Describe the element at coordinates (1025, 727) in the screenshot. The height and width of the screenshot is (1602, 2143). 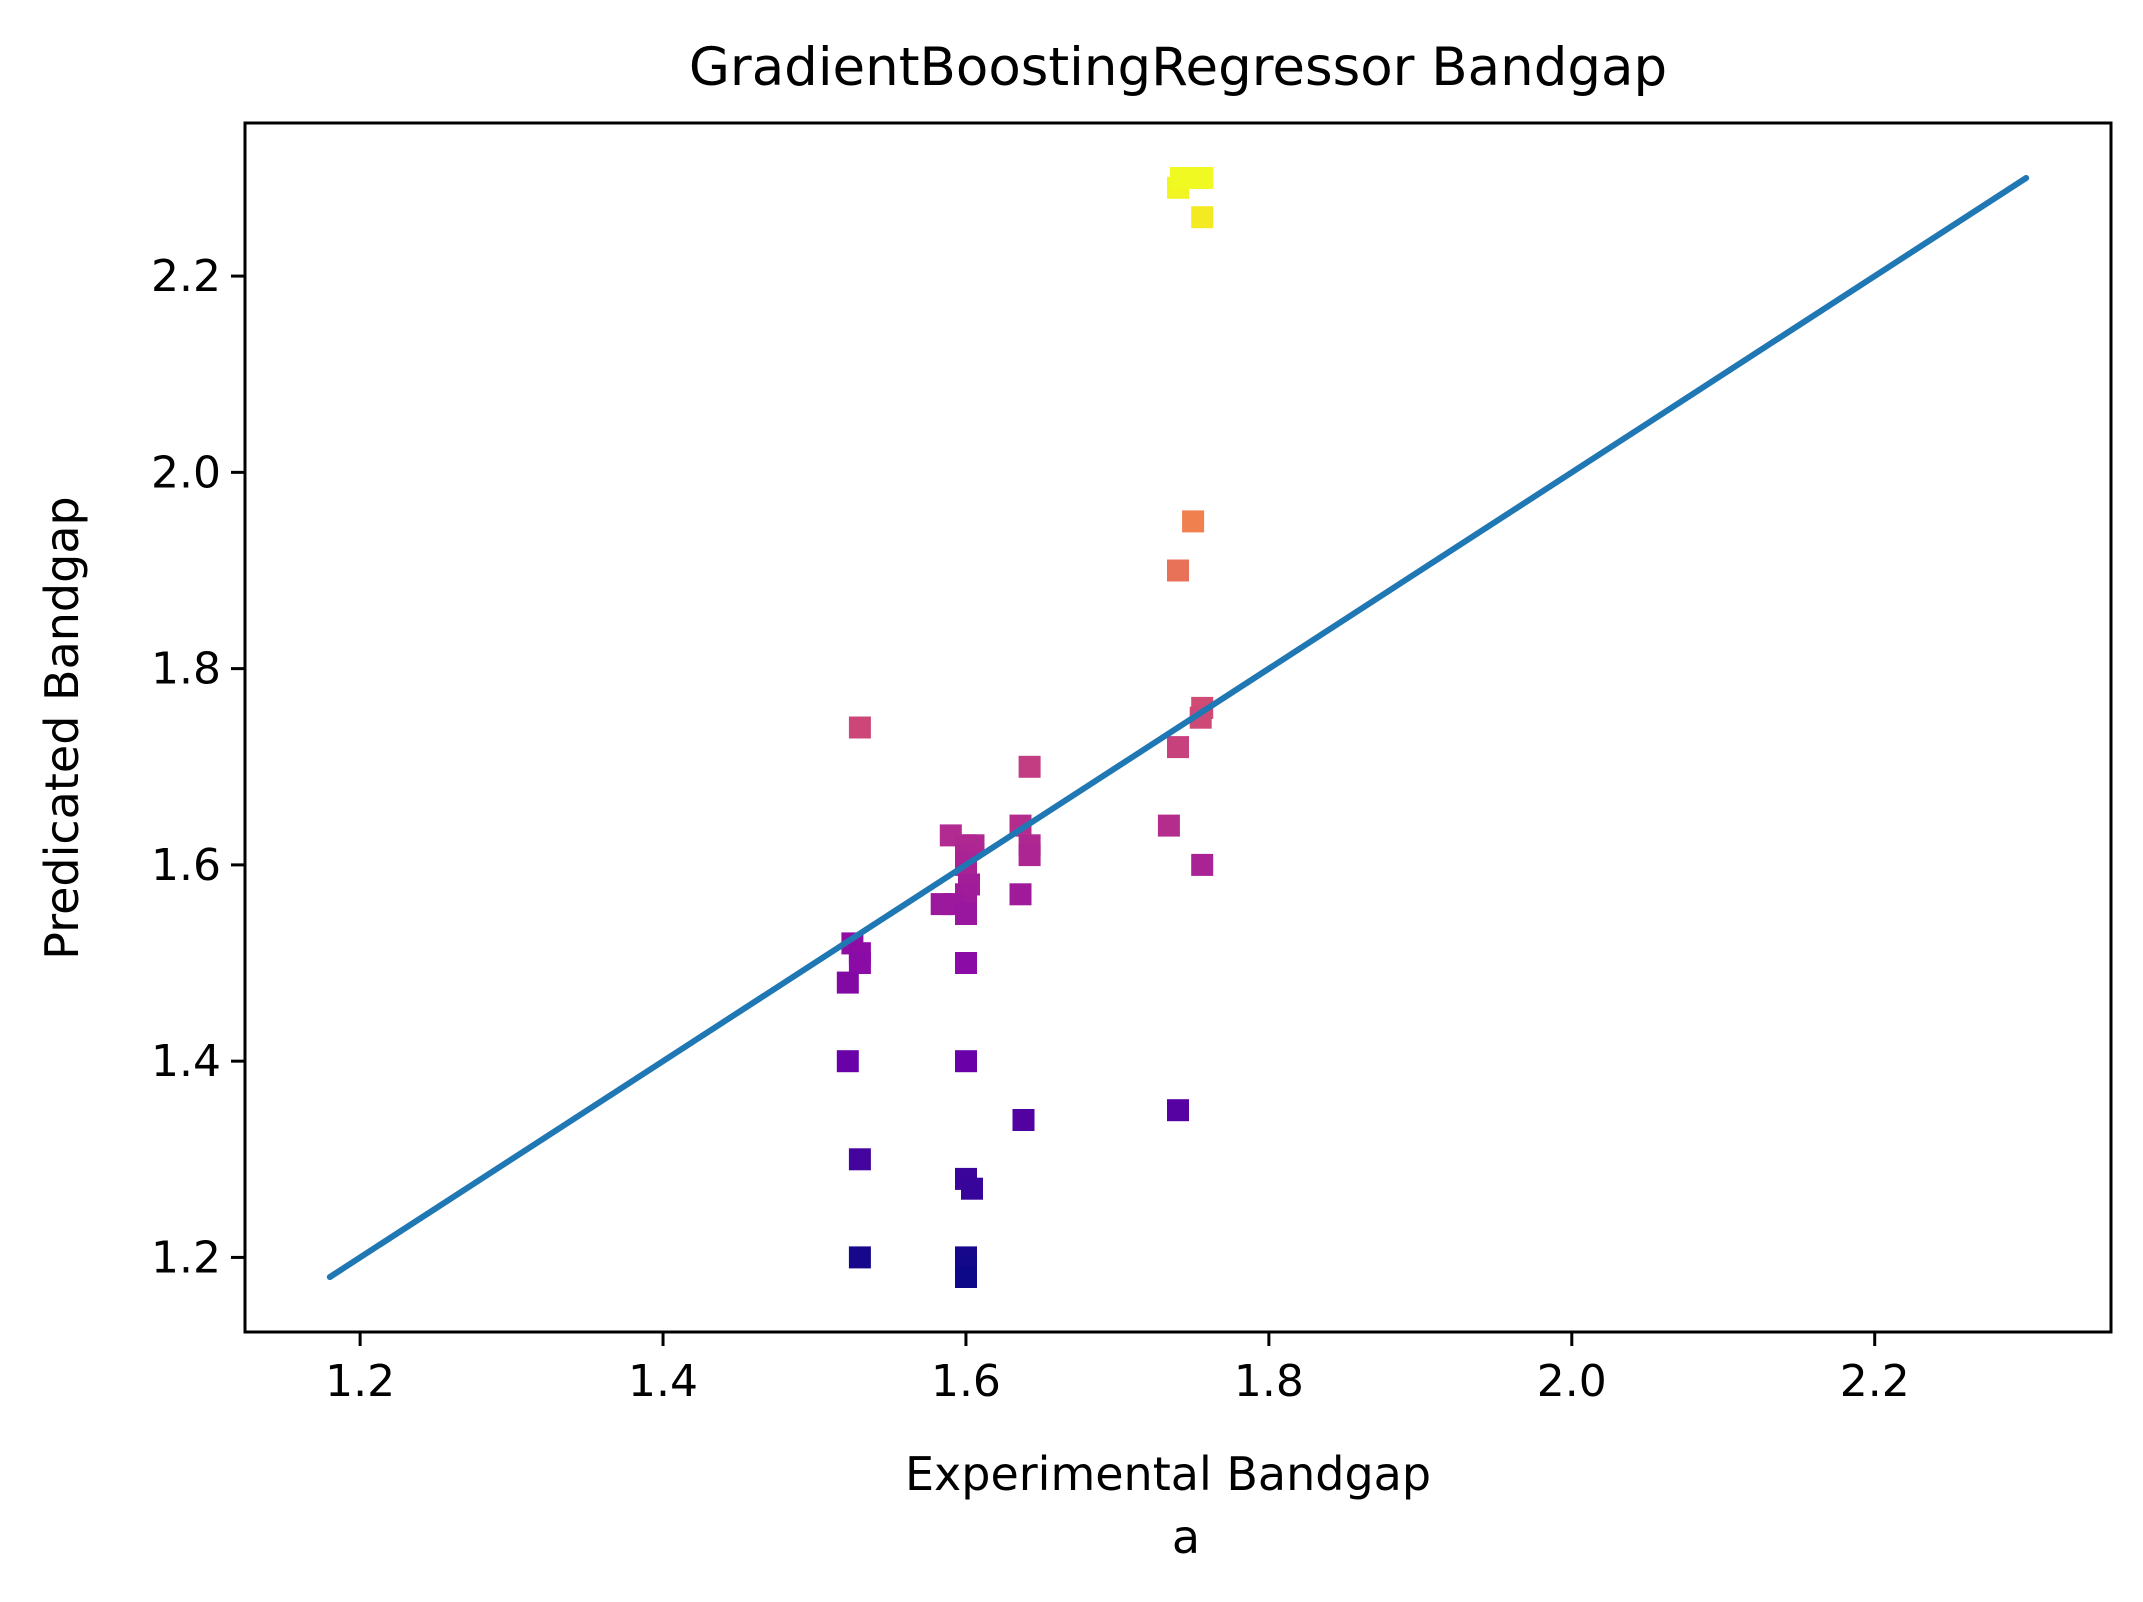
I see `points-layer` at that location.